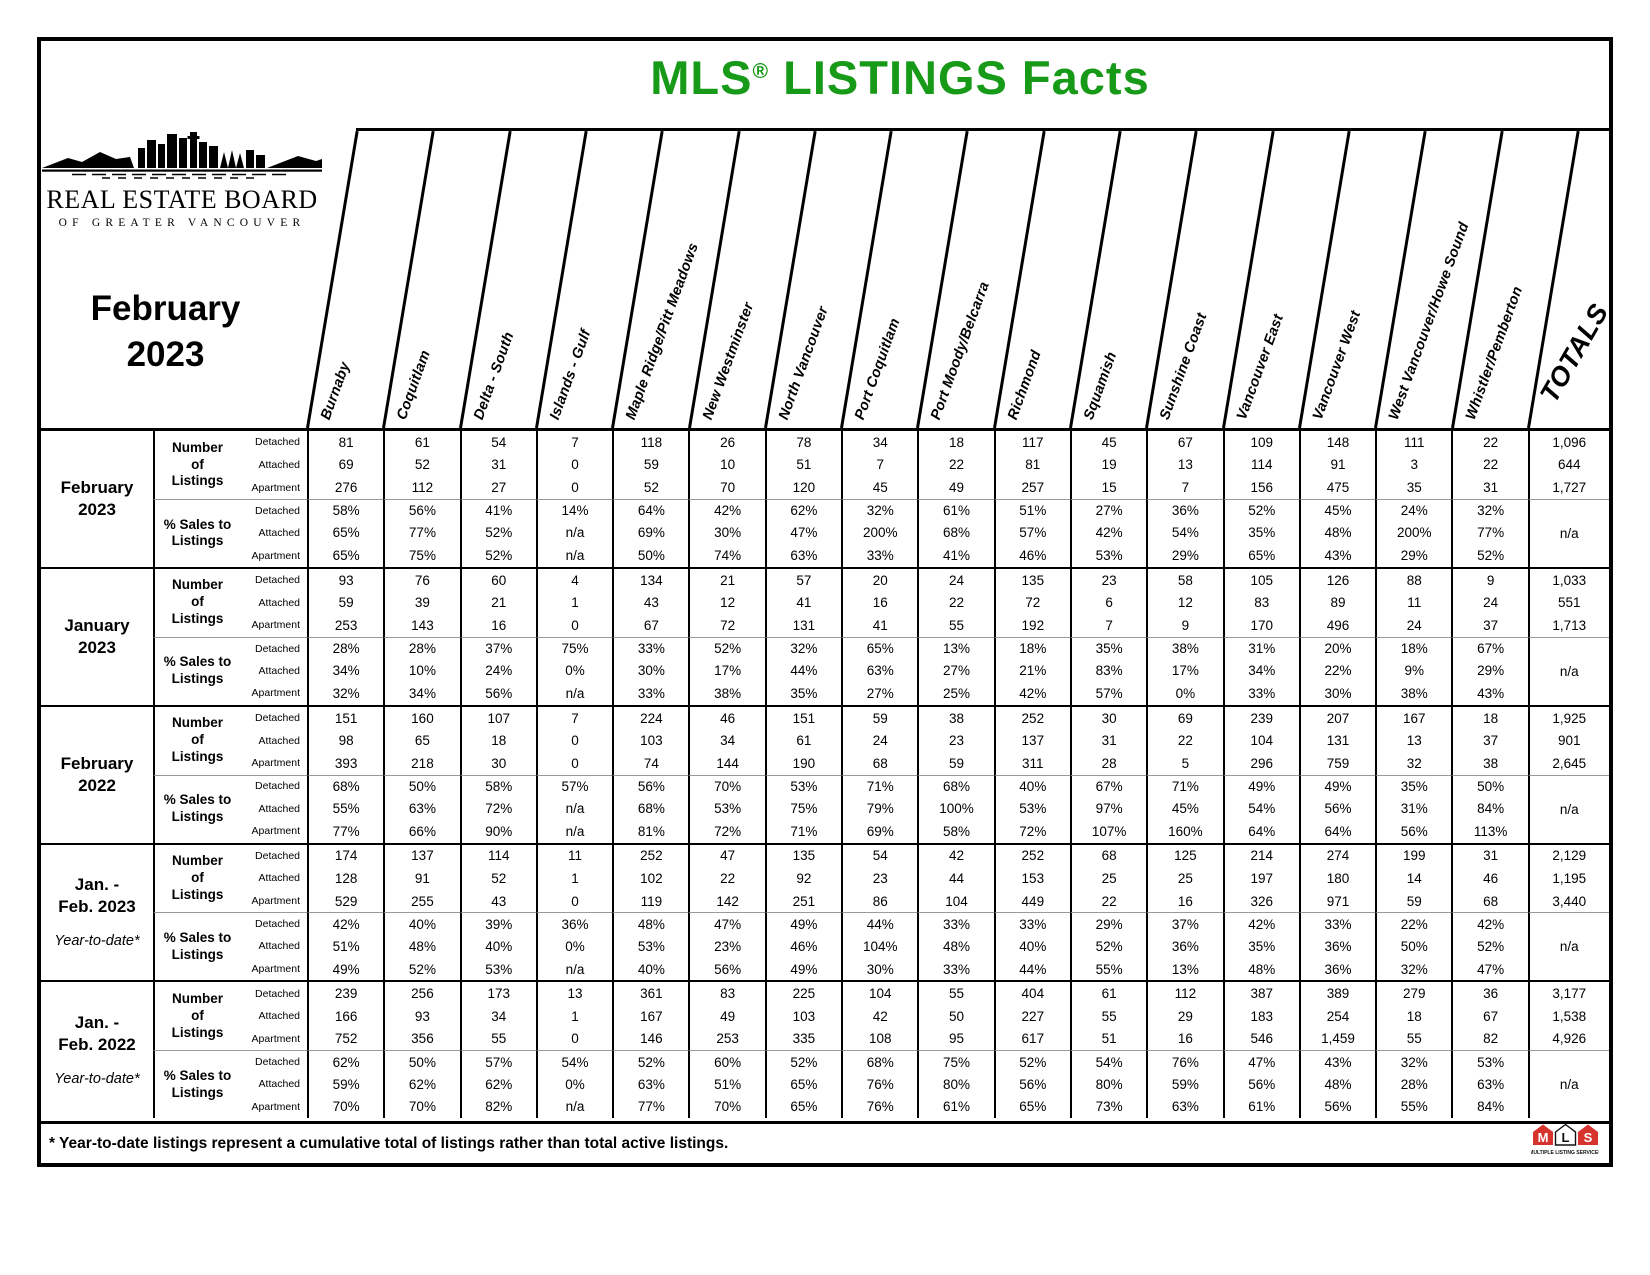  I want to click on listings-count-cell: 759, so click(1336, 763).